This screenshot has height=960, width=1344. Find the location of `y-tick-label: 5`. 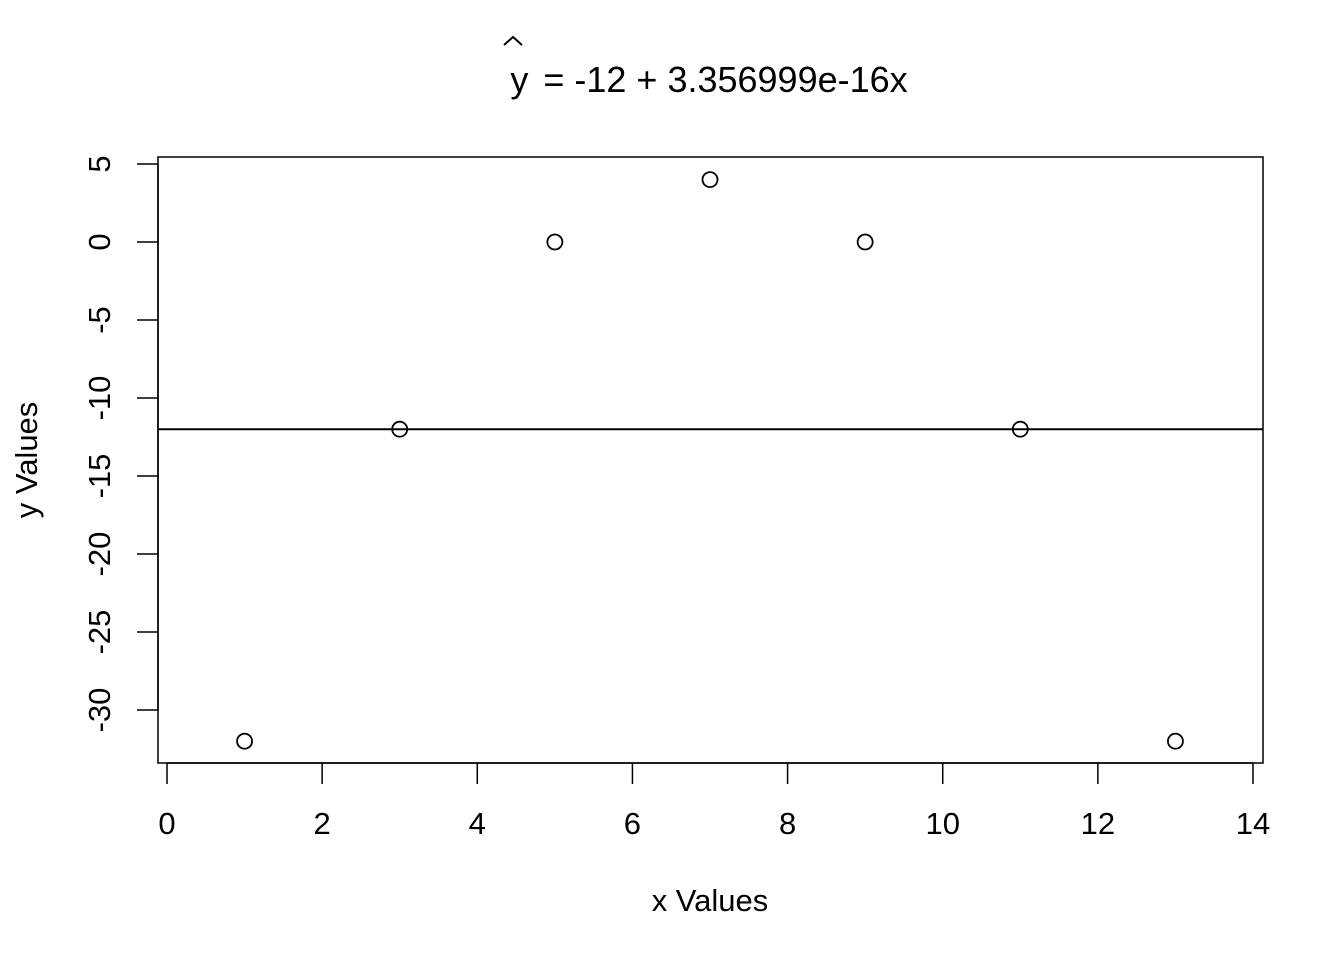

y-tick-label: 5 is located at coordinates (99, 163).